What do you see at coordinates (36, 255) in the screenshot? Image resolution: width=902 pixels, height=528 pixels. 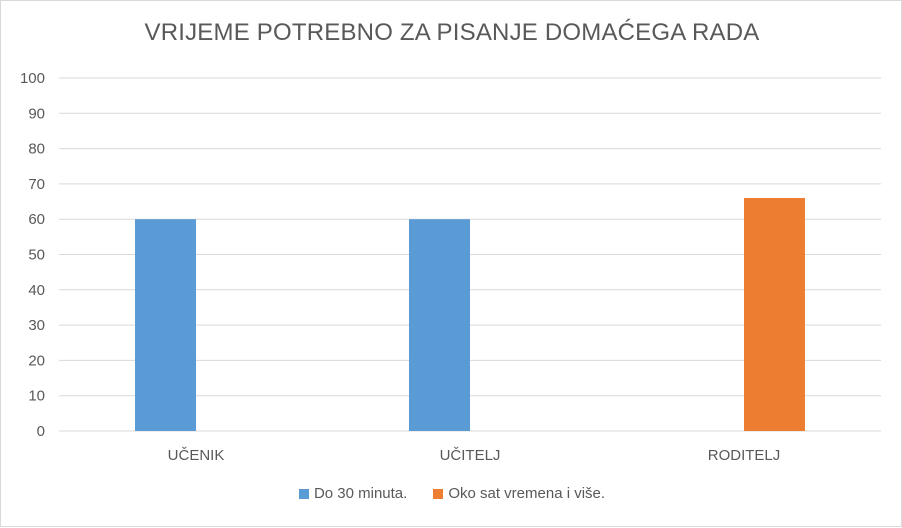 I see `y-tick-label: 50` at bounding box center [36, 255].